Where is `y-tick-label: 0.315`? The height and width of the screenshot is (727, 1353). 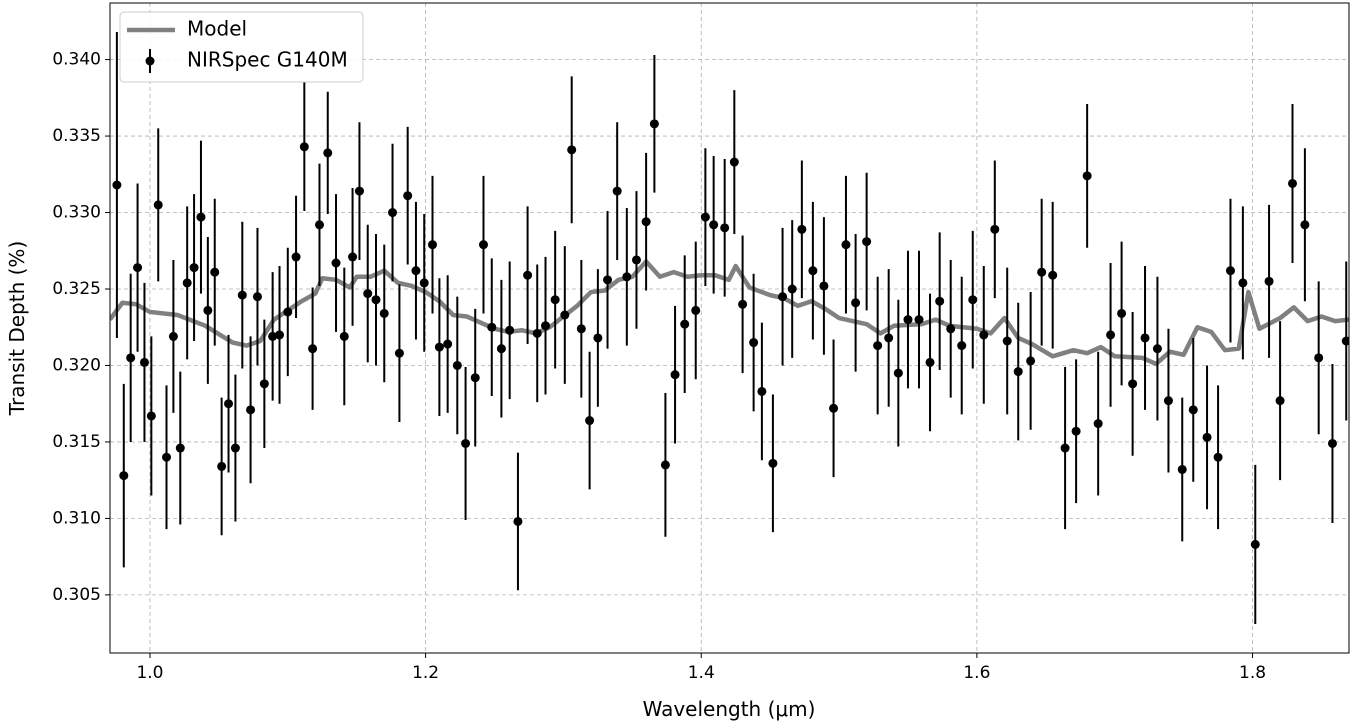
y-tick-label: 0.315 is located at coordinates (76, 442).